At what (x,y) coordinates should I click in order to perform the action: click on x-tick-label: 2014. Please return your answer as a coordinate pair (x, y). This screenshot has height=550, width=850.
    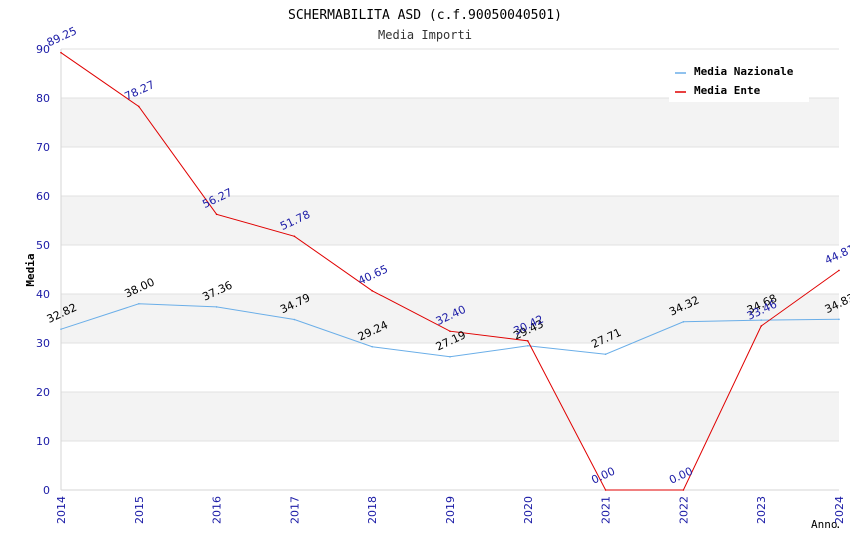
    Looking at the image, I should click on (61, 510).